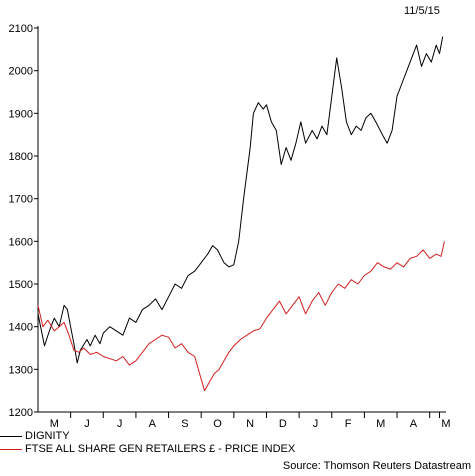 The width and height of the screenshot is (475, 476). Describe the element at coordinates (21, 200) in the screenshot. I see `y-tick-label: 1700` at that location.